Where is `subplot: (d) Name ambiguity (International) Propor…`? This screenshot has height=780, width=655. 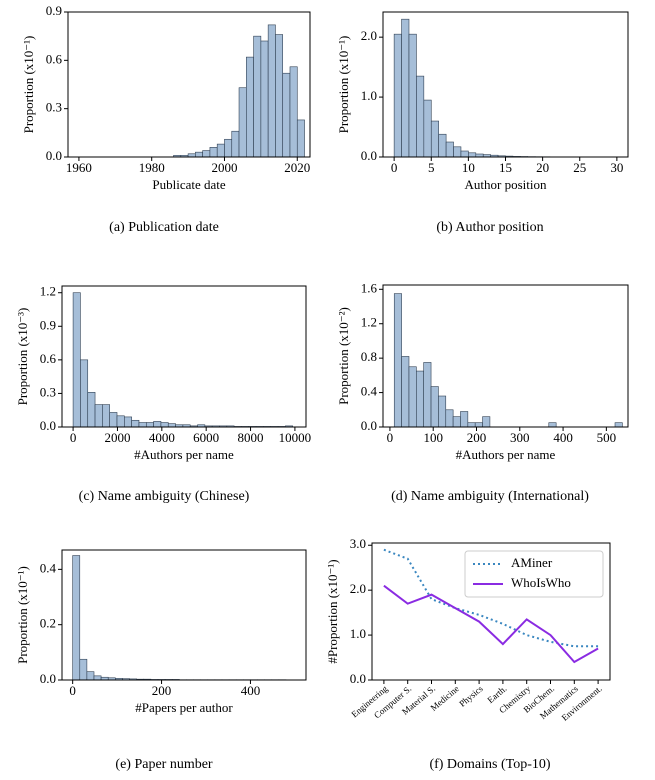
subplot: (d) Name ambiguity (International) Propor… is located at coordinates (482, 392).